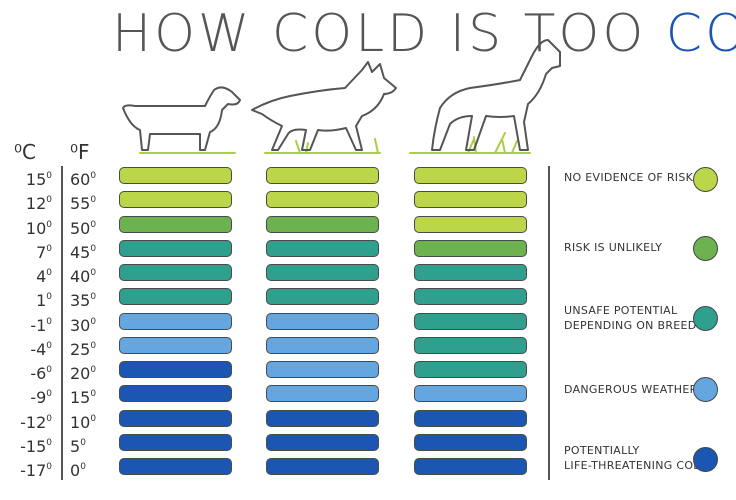  I want to click on scale-divider, so click(62, 323).